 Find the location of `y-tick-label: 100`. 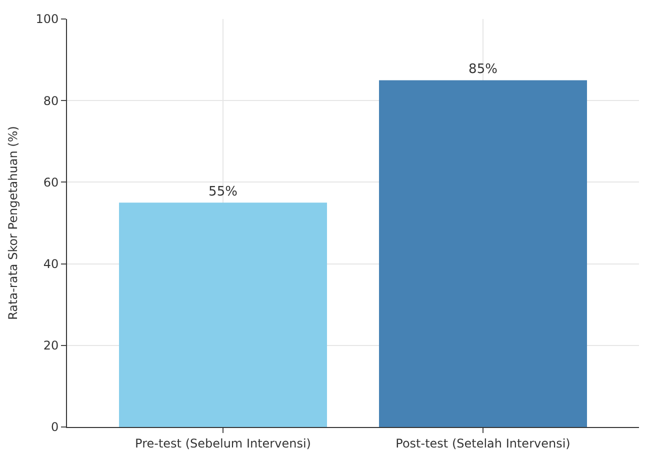

y-tick-label: 100 is located at coordinates (47, 19).